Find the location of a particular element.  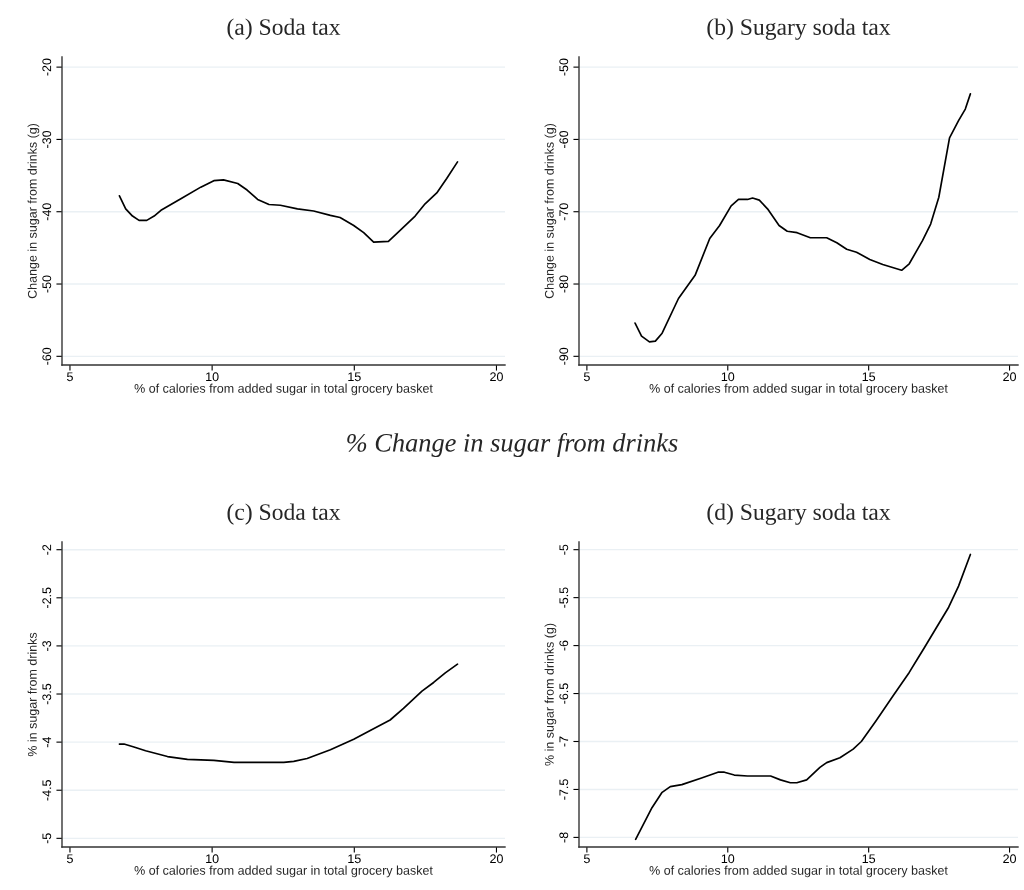

y-tick-label: -3 is located at coordinates (47, 645).